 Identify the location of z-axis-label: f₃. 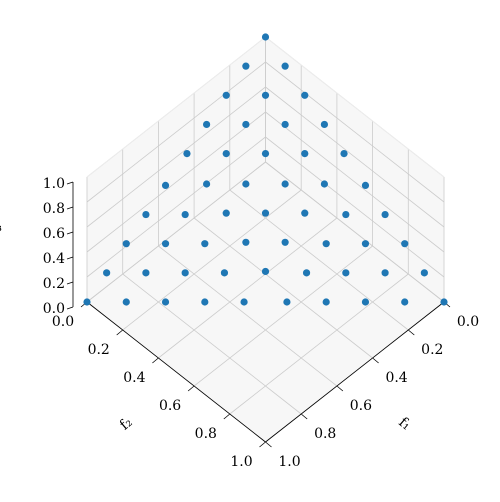
(1, 227).